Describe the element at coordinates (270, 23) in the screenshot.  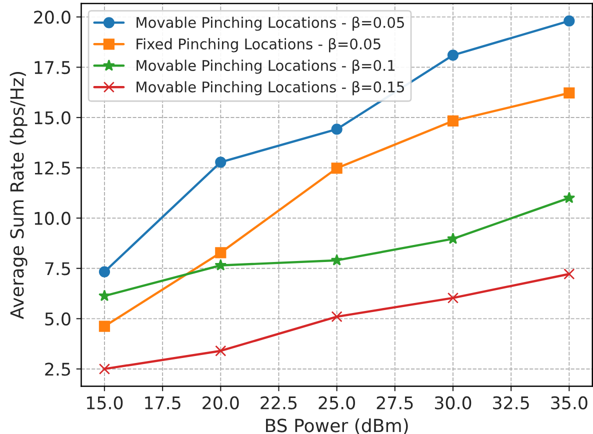
I see `legend-label: Movable Pinching Locations - β=0.05` at that location.